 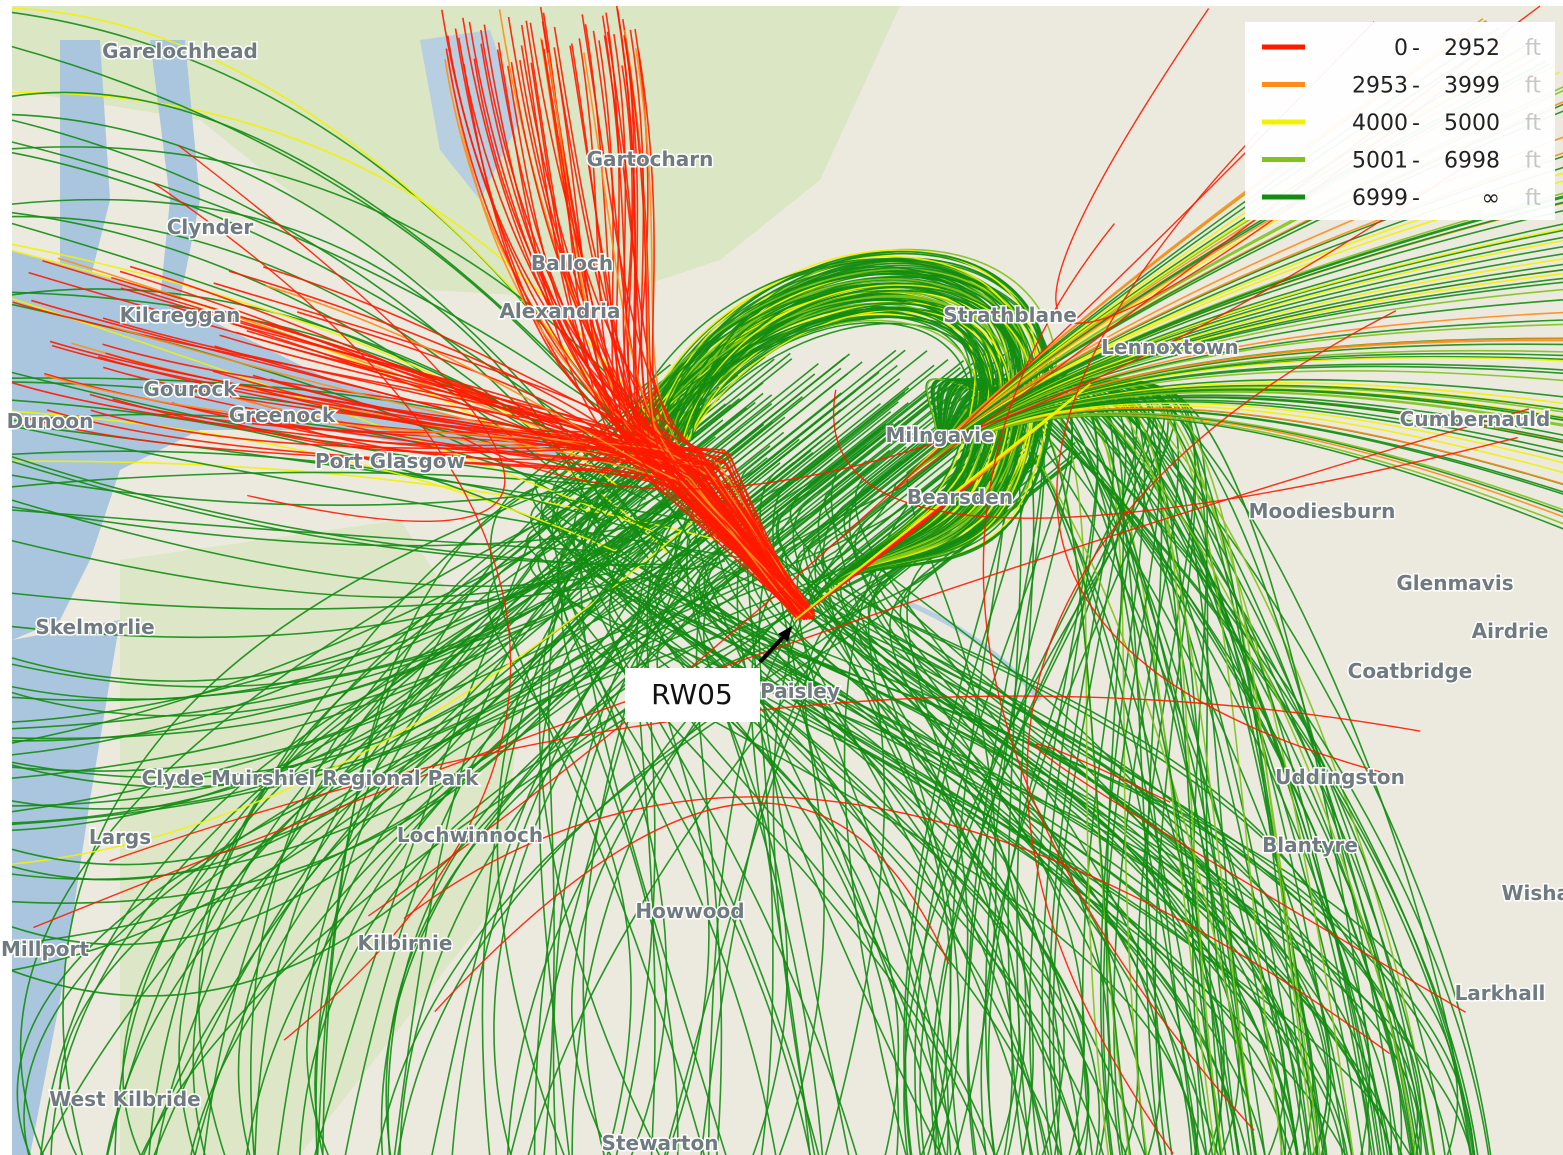 What do you see at coordinates (970, 649) in the screenshot?
I see `river-clyde` at bounding box center [970, 649].